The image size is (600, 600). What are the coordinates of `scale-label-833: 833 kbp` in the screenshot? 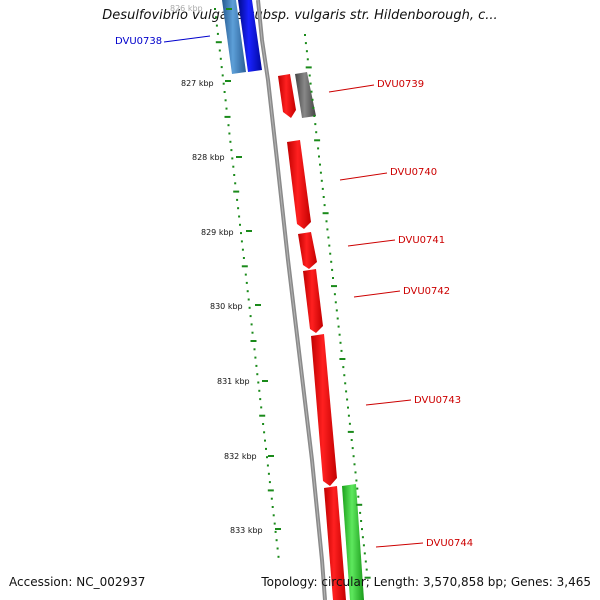 It's located at (246, 530).